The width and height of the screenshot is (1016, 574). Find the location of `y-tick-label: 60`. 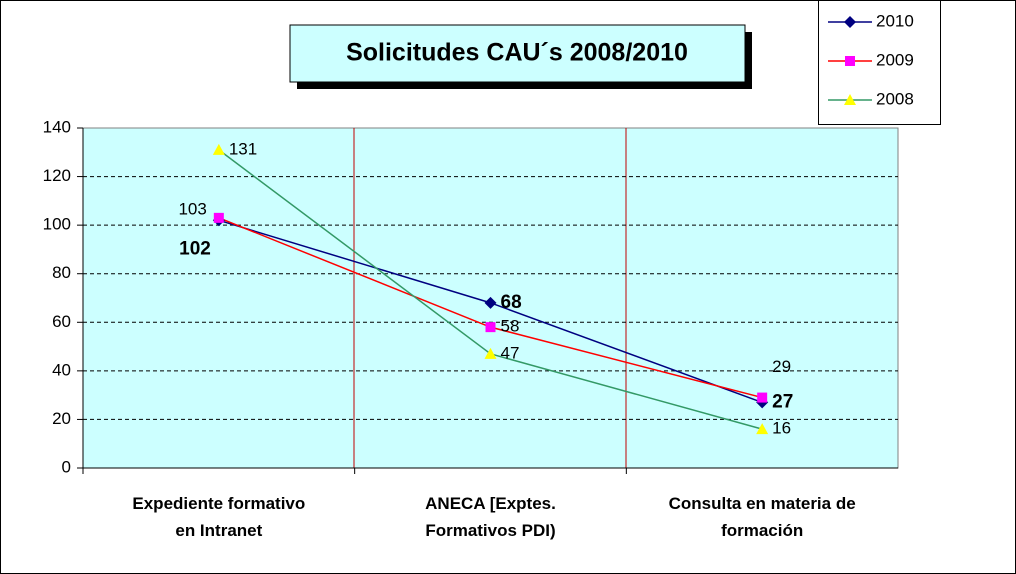

y-tick-label: 60 is located at coordinates (61, 321).